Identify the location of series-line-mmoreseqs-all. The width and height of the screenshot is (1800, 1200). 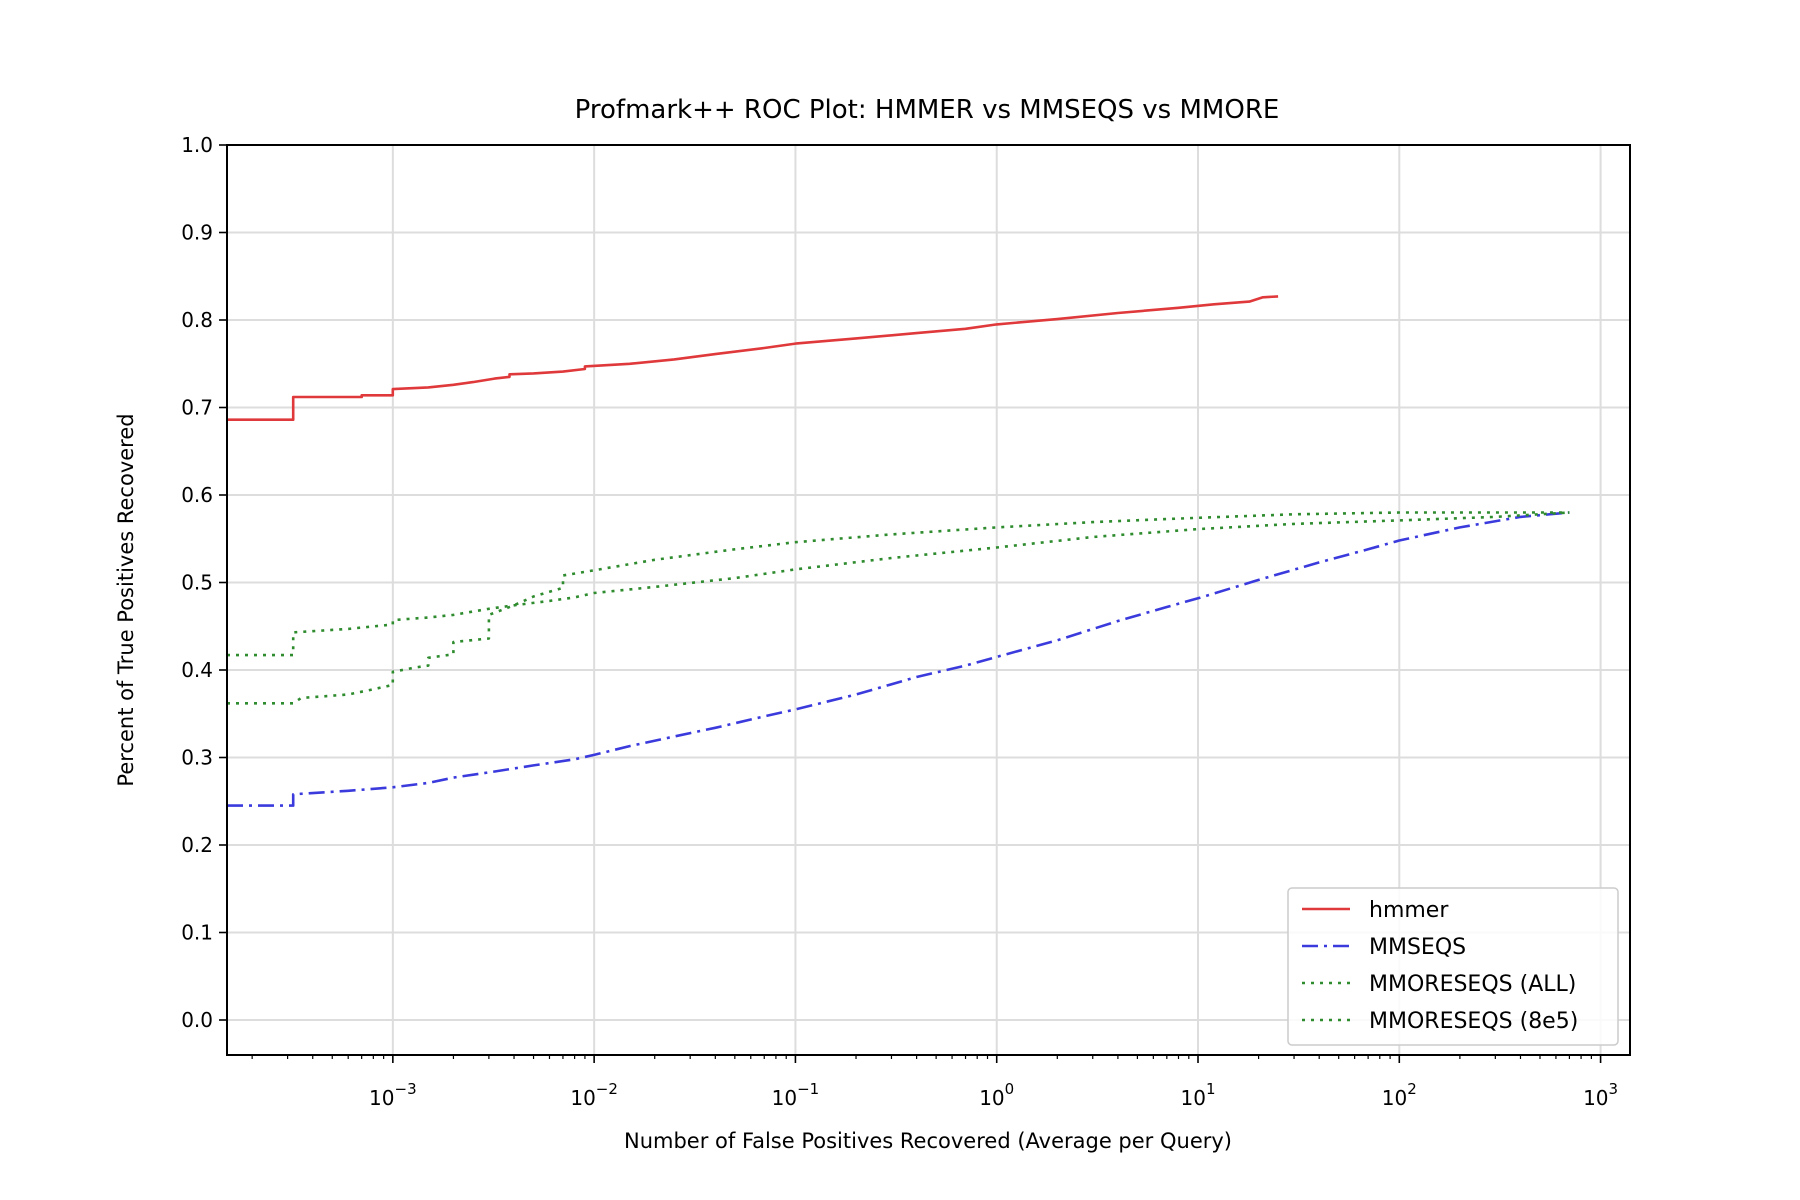
(898, 584).